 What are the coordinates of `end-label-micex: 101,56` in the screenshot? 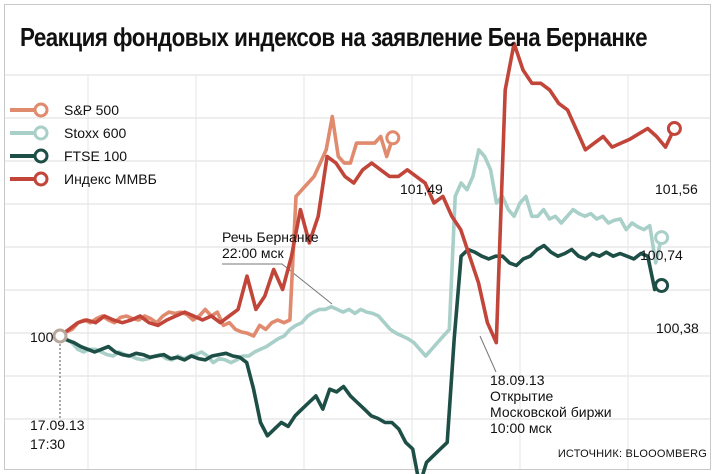 It's located at (676, 189).